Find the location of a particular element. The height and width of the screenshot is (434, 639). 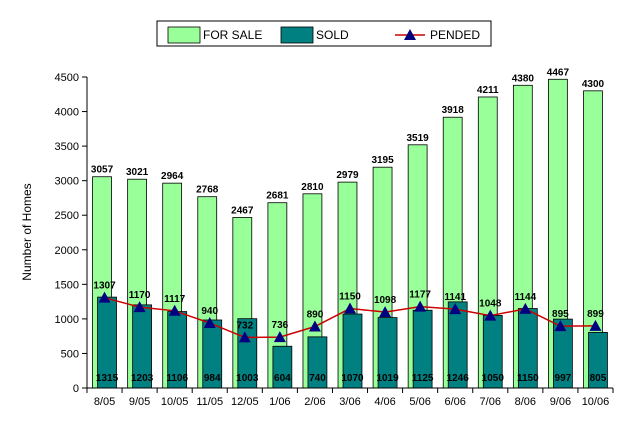

y-tick-label-0: 0 is located at coordinates (76, 389).